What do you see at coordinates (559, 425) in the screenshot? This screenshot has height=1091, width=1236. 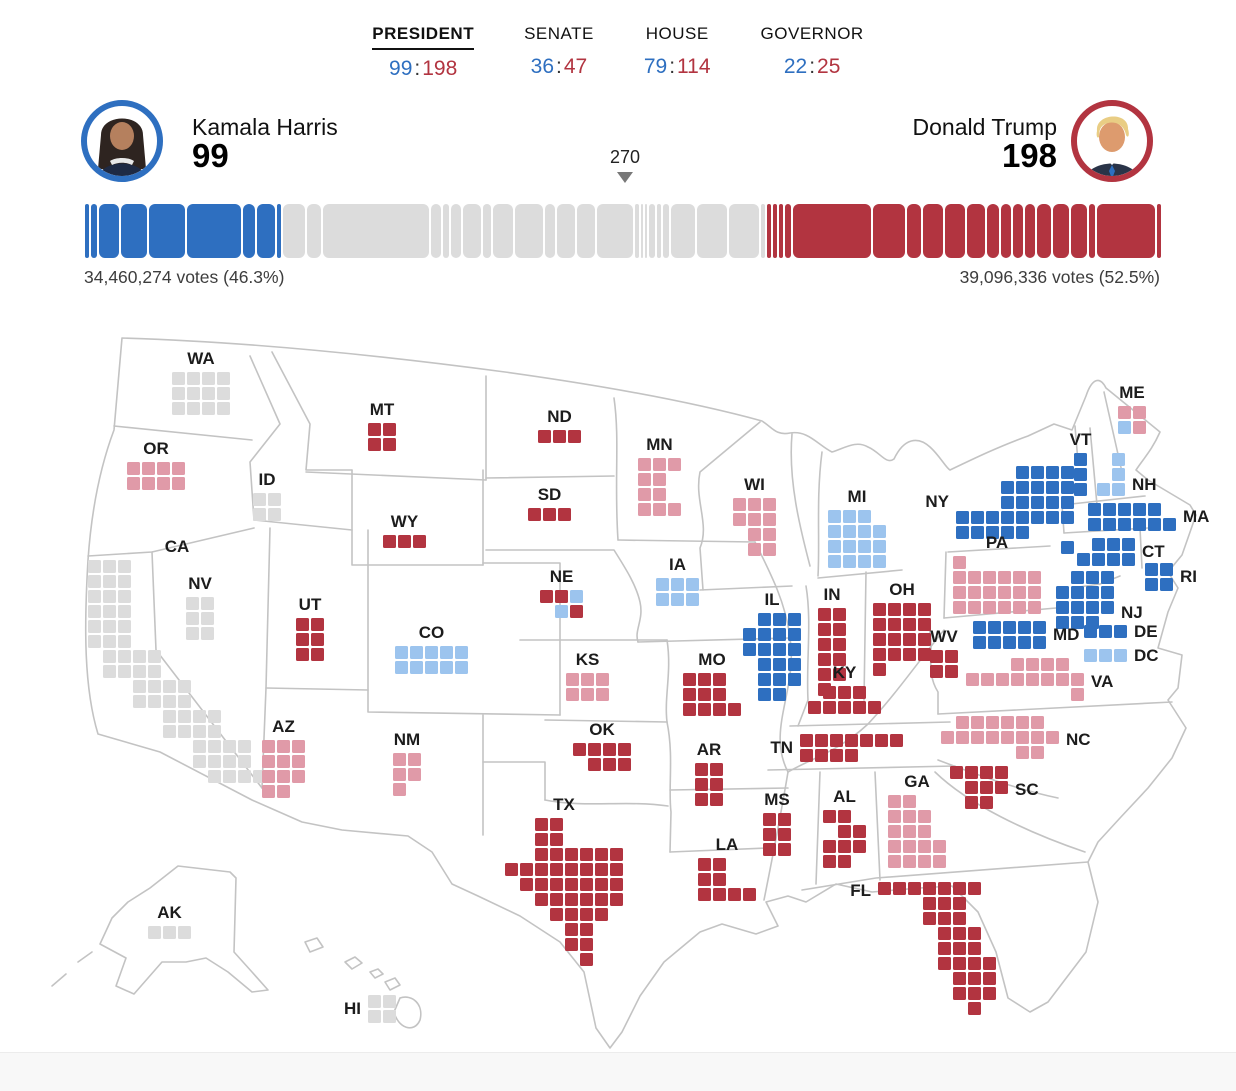 I see `state-nd: ND` at bounding box center [559, 425].